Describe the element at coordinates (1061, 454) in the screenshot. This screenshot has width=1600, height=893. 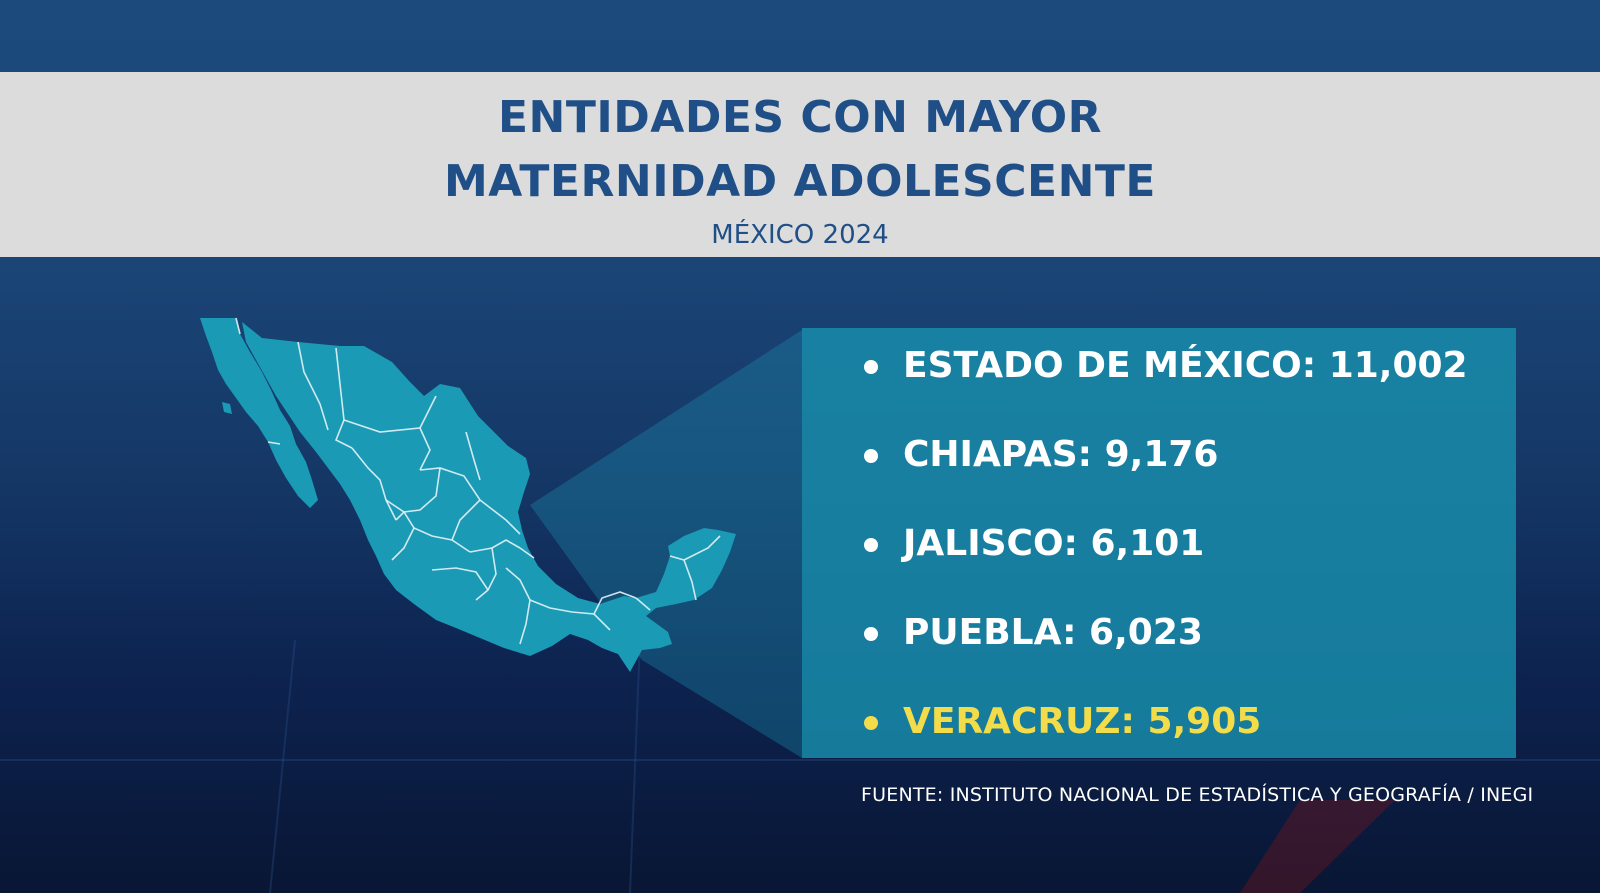
I see `entity-label: CHIAPAS: 9,176` at that location.